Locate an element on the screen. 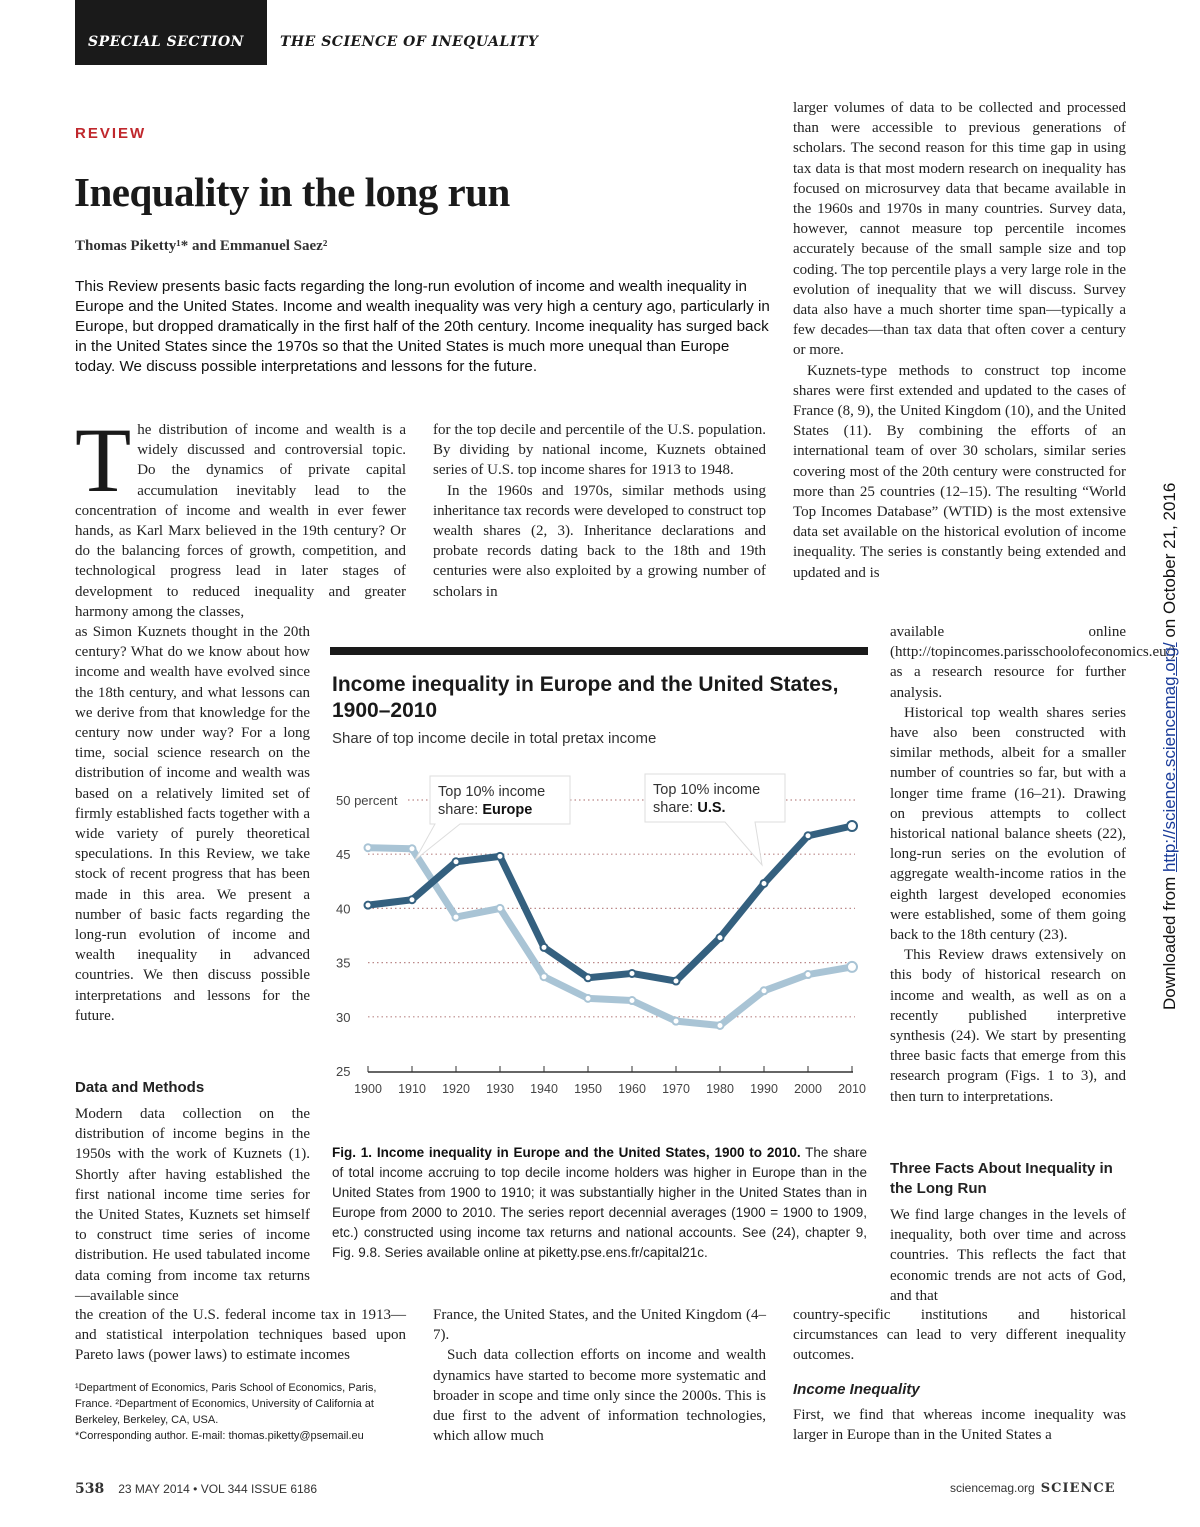 This screenshot has width=1200, height=1527. x-tick-label: 1900 is located at coordinates (368, 1089).